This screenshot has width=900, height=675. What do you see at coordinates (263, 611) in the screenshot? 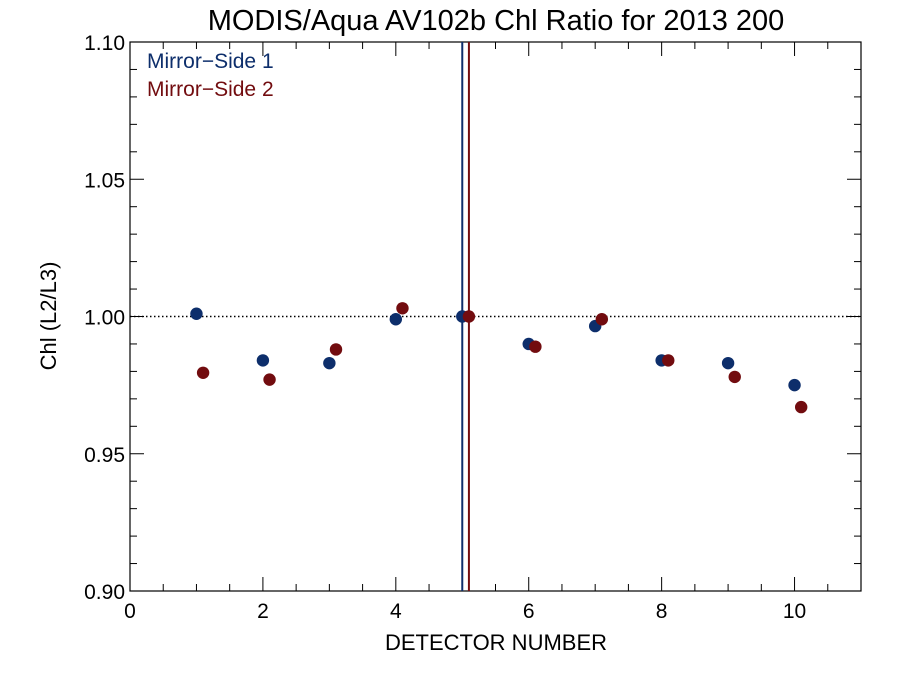
I see `x-tick-label: 2` at bounding box center [263, 611].